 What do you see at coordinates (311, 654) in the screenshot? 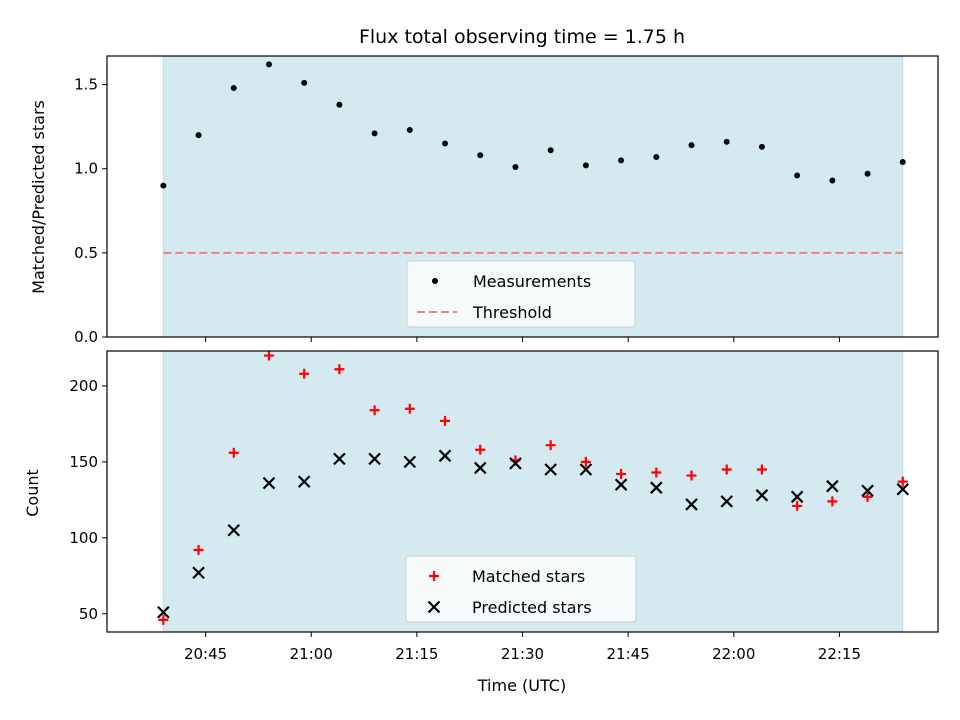
I see `xtick-label-1: 21:00` at bounding box center [311, 654].